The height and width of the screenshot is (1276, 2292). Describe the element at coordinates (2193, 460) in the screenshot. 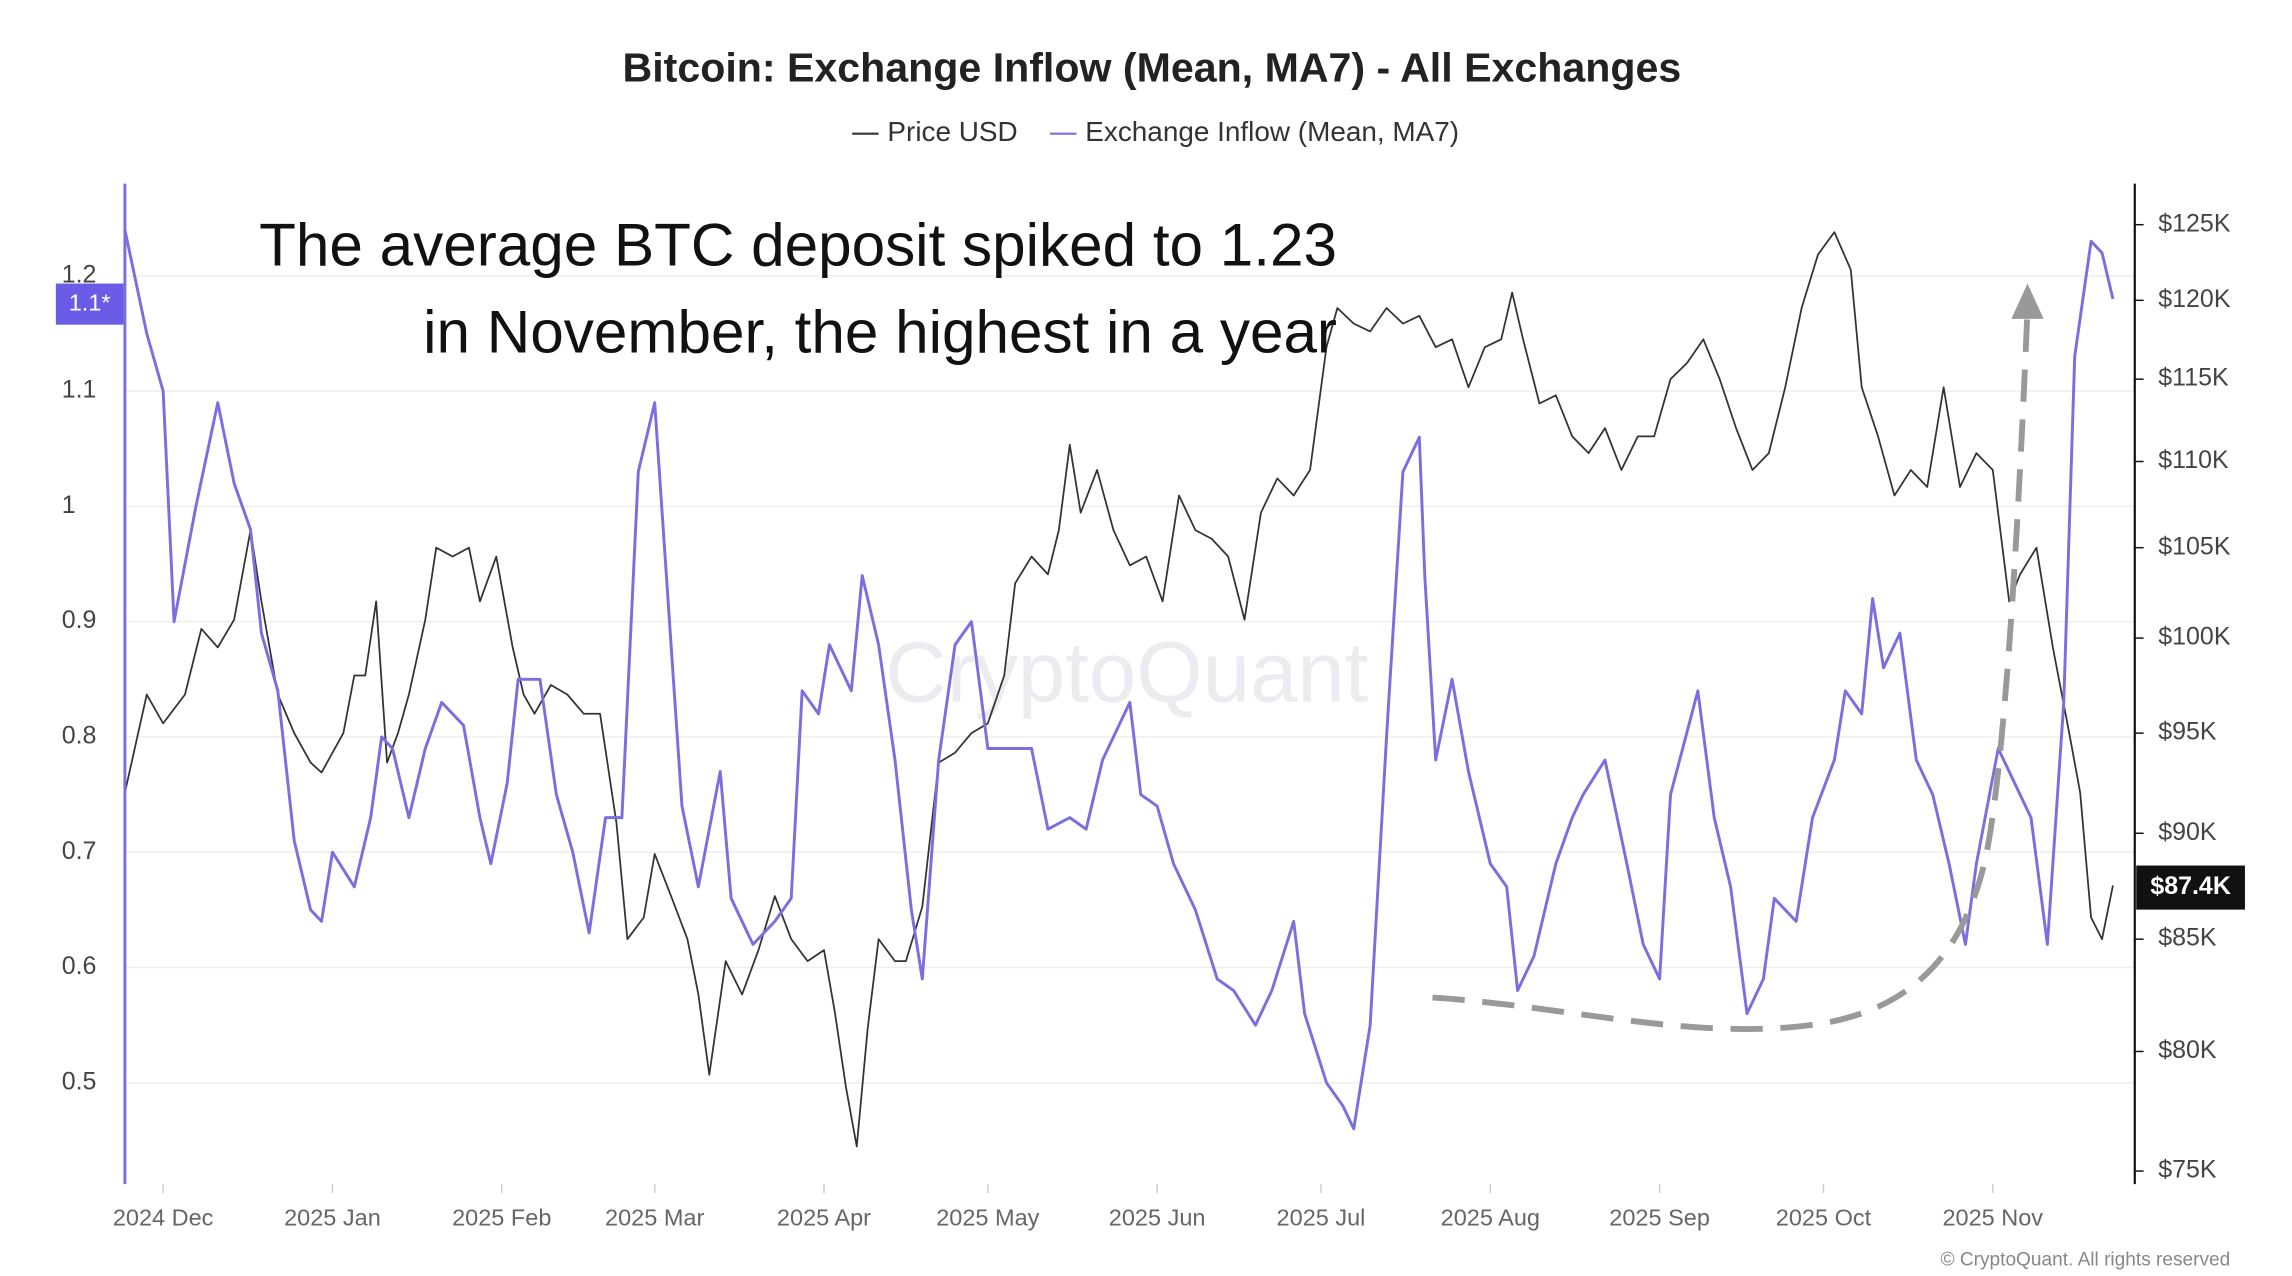

I see `y2-tick-label: $110K` at that location.